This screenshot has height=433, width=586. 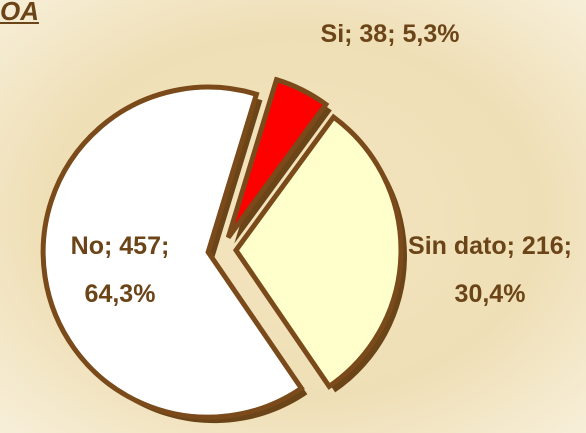 What do you see at coordinates (19, 13) in the screenshot?
I see `chart-title: OA` at bounding box center [19, 13].